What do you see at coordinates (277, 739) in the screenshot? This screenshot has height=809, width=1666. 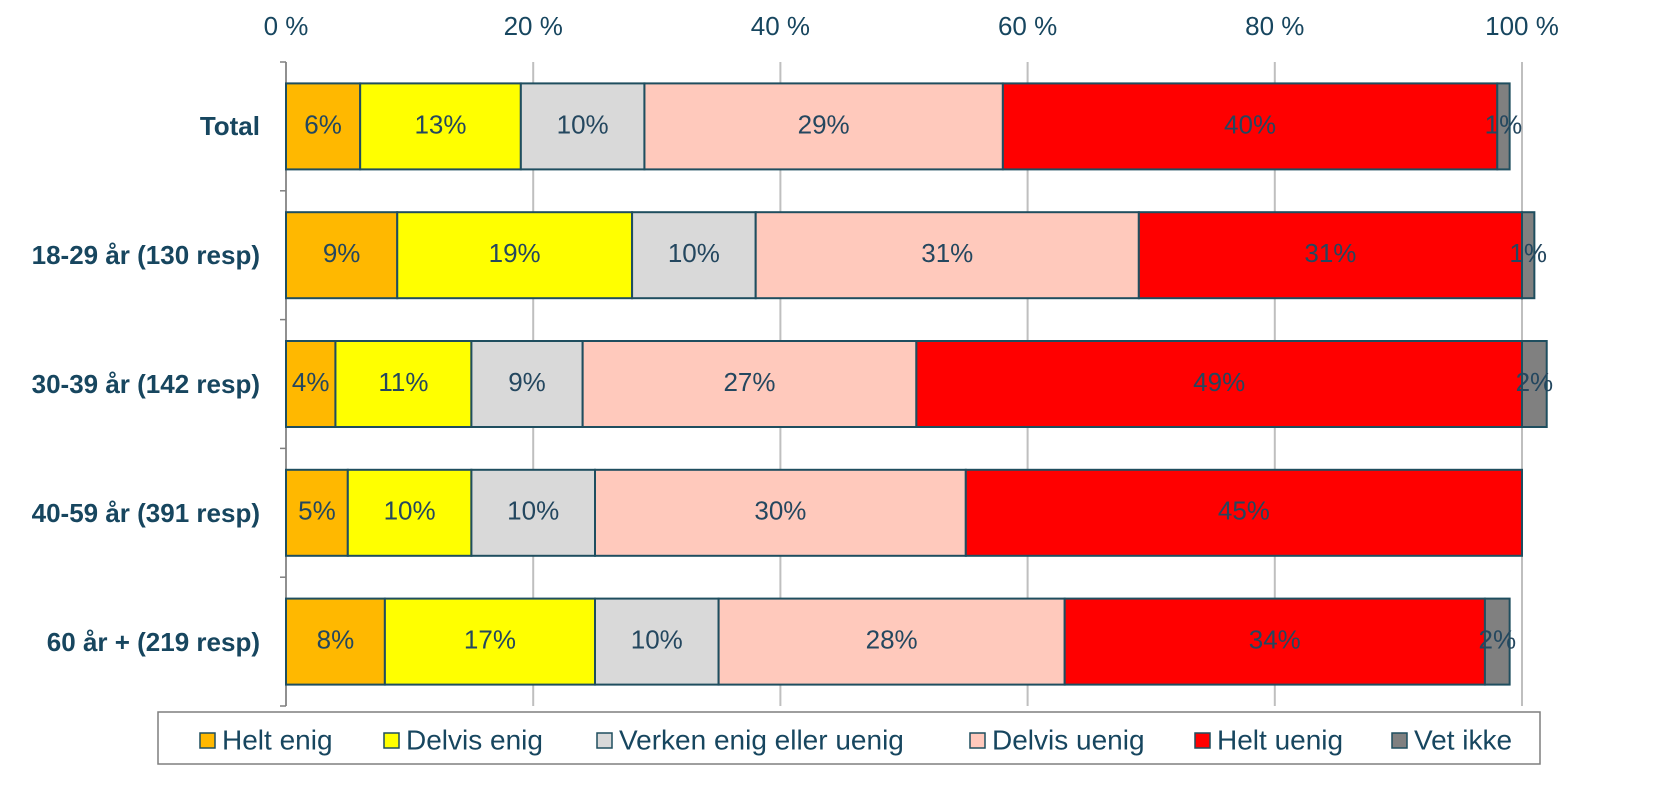 I see `legend-label: Helt enig` at bounding box center [277, 739].